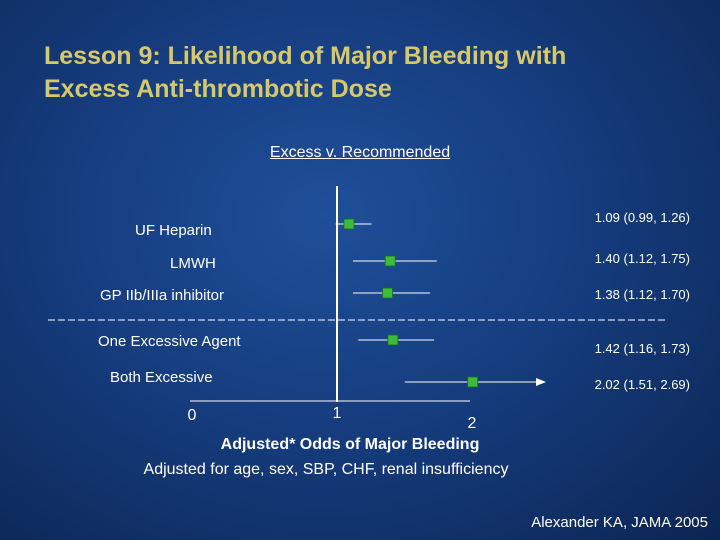 This screenshot has width=720, height=540. I want to click on ci-label: 1.40 (1.12, 1.75), so click(642, 258).